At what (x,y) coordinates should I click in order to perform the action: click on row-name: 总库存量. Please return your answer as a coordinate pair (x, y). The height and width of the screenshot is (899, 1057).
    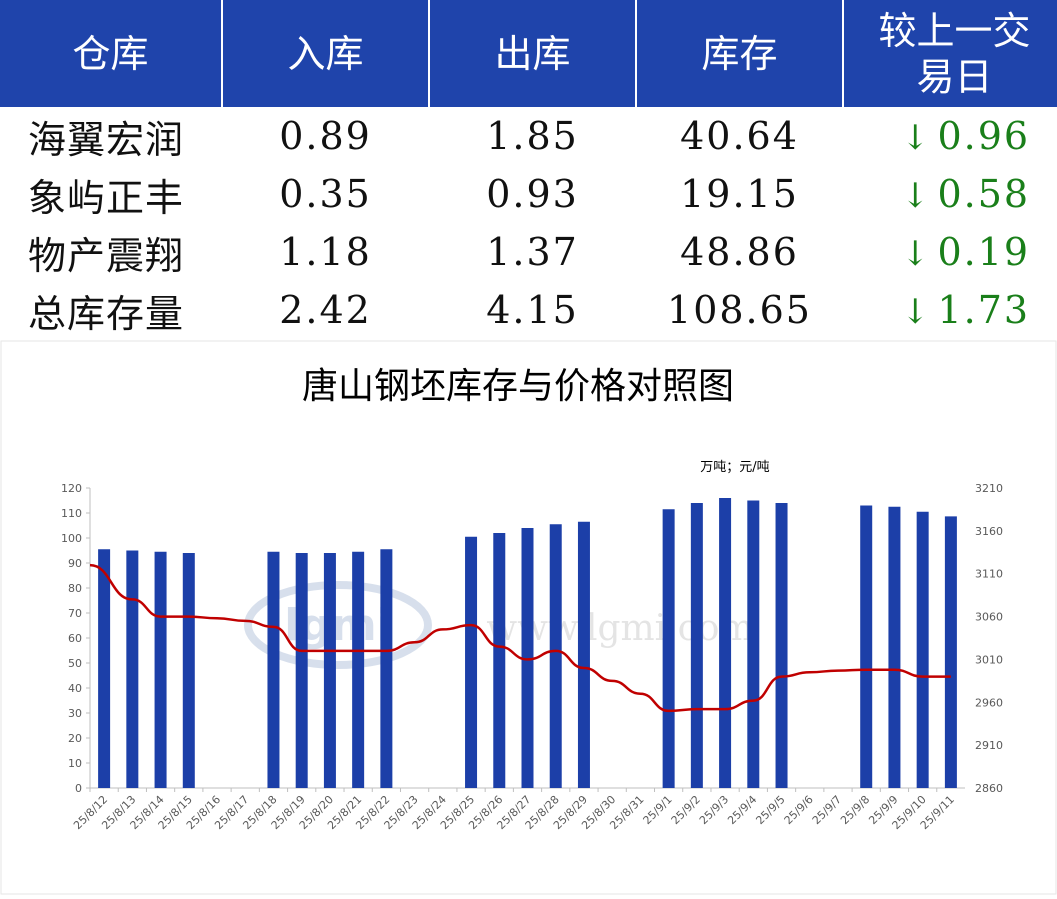
    Looking at the image, I should click on (106, 313).